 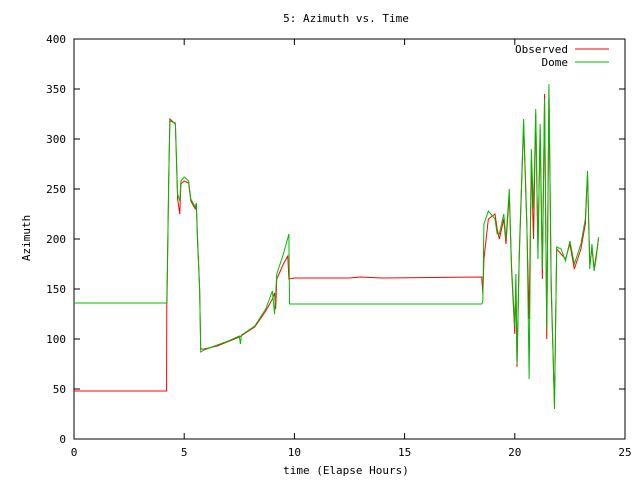 What do you see at coordinates (62, 439) in the screenshot?
I see `y-tick-label: 0` at bounding box center [62, 439].